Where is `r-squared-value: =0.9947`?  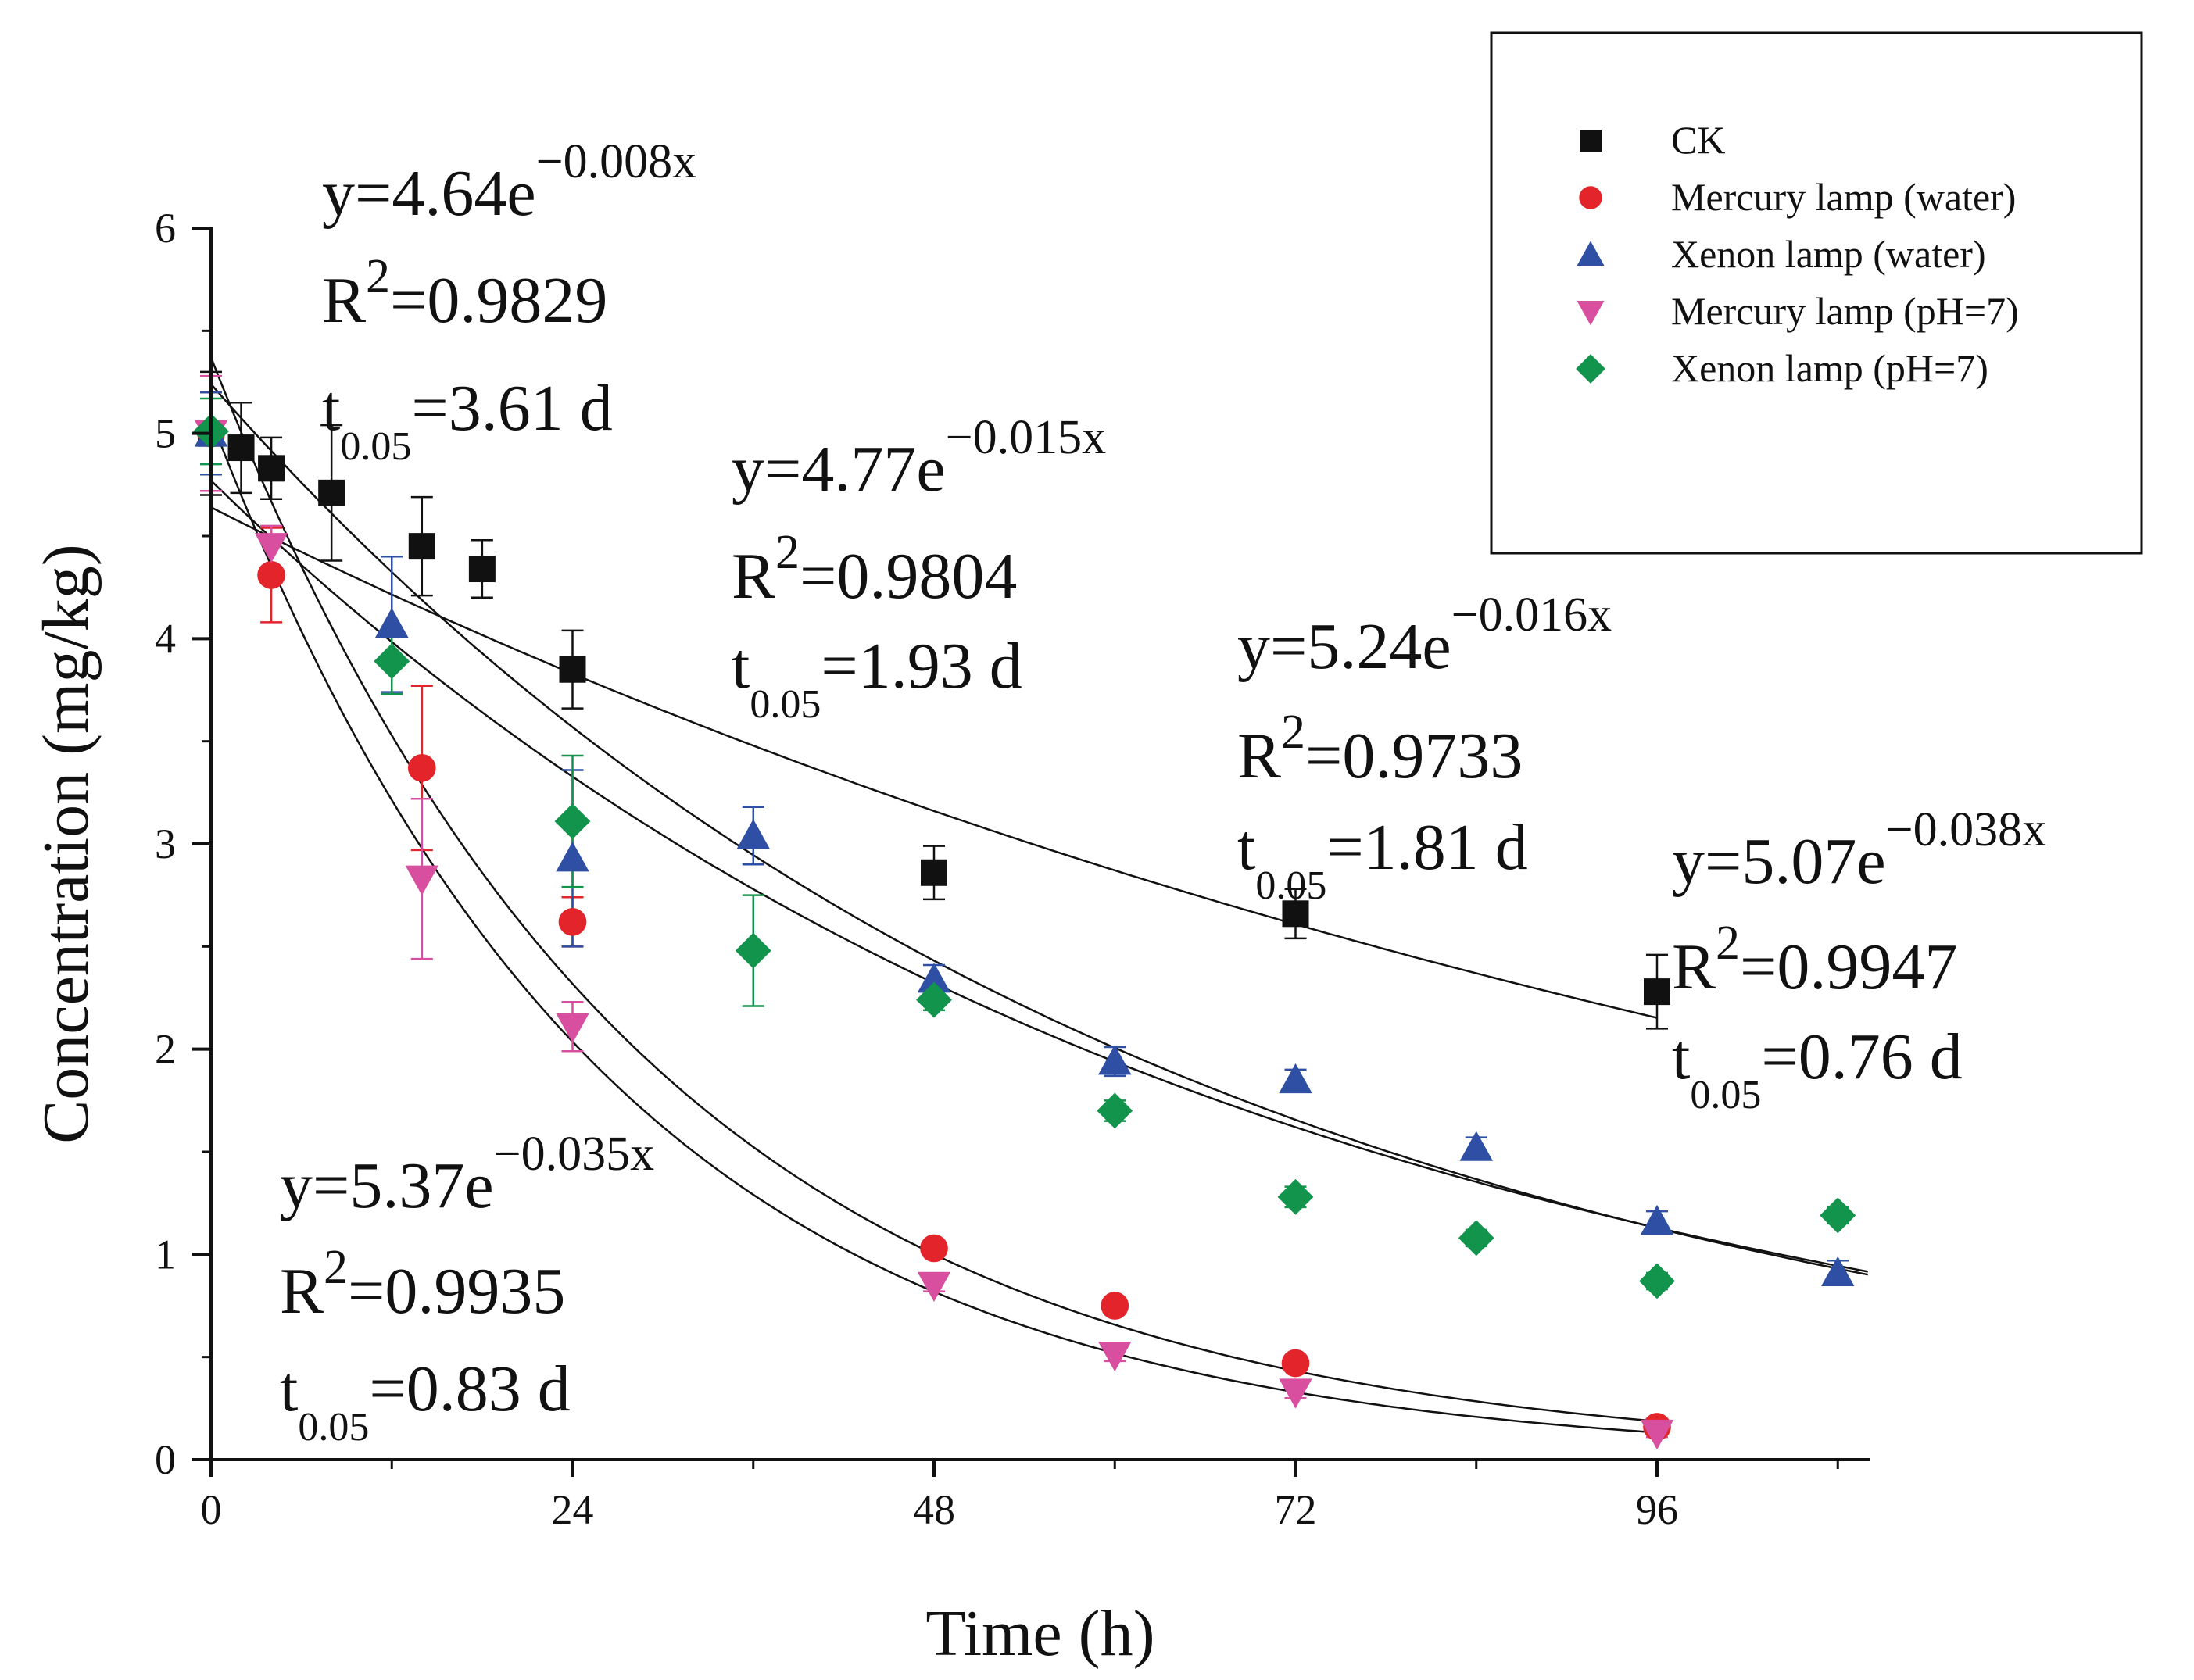
r-squared-value: =0.9947 is located at coordinates (1848, 967).